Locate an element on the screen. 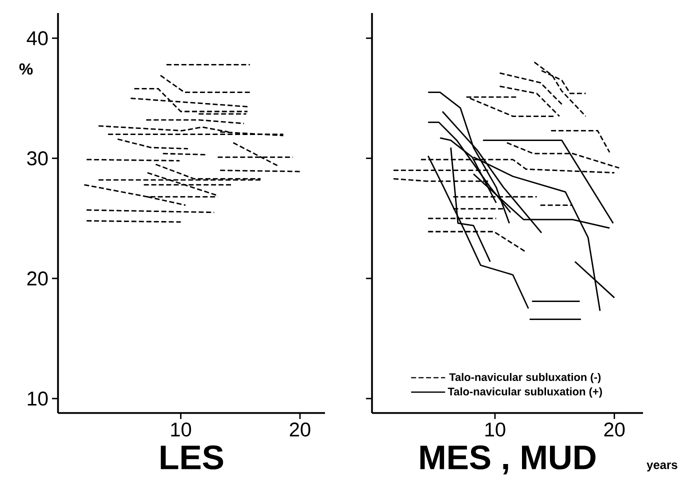 The height and width of the screenshot is (491, 684). y-tick-label: 20 is located at coordinates (37, 278).